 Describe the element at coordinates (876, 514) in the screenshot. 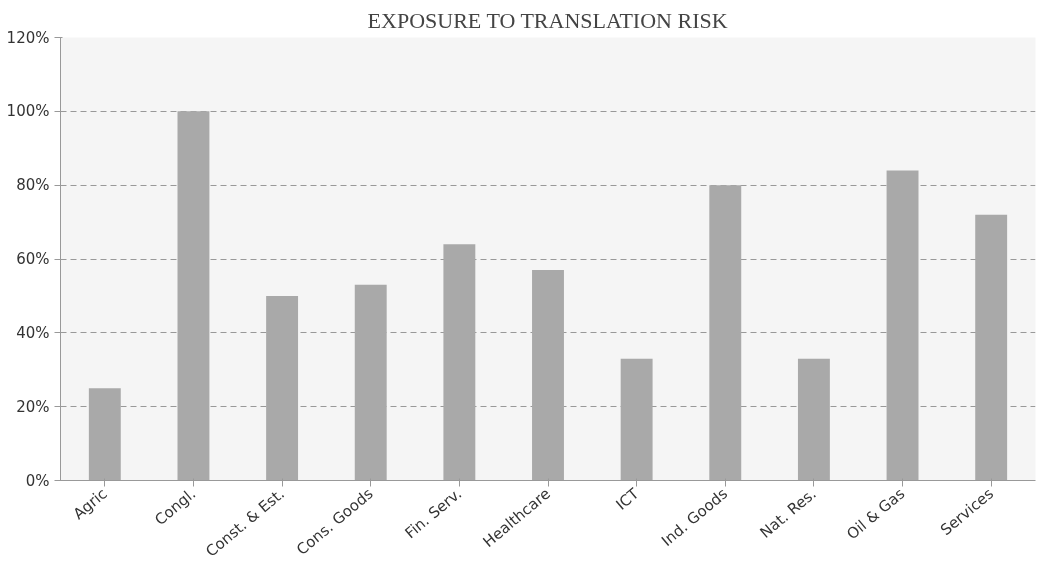

I see `x-tick-label: Oil & Gas` at that location.